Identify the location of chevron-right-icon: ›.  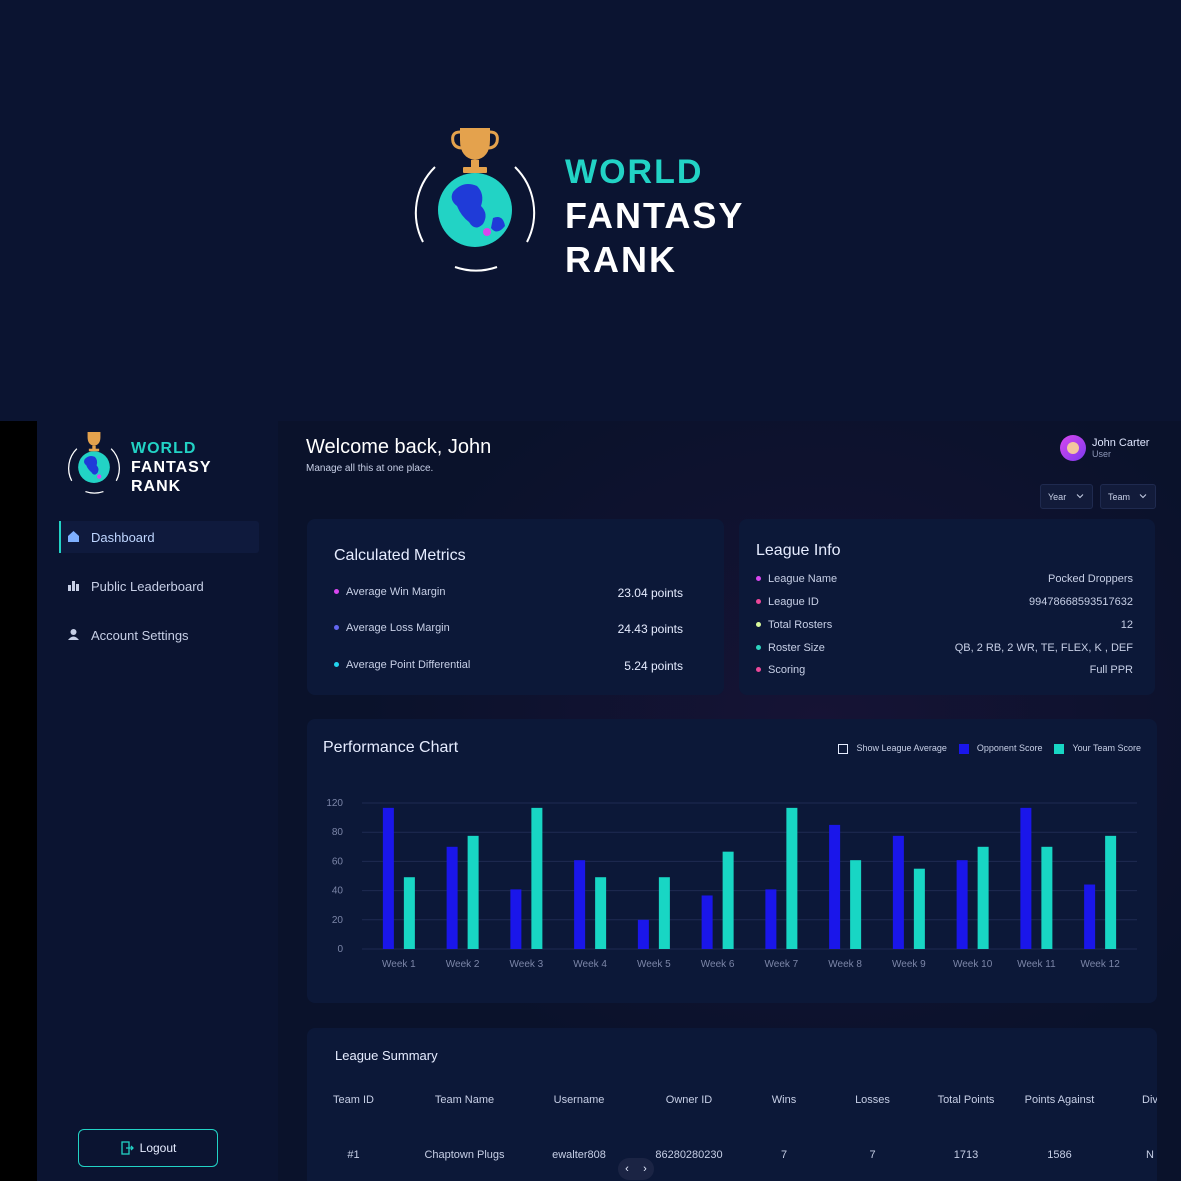
(645, 1169).